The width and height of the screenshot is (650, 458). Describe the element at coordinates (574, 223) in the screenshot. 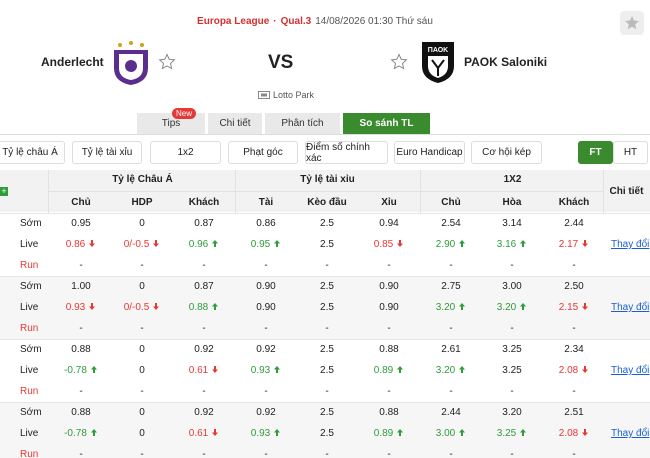

I see `odds-cell: 2.44` at that location.